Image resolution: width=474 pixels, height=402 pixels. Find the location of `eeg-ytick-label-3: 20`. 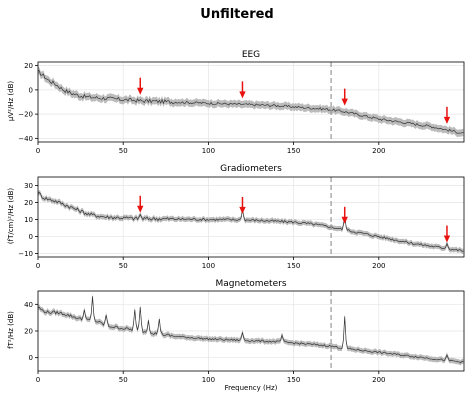

eeg-ytick-label-3: 20 is located at coordinates (28, 66).